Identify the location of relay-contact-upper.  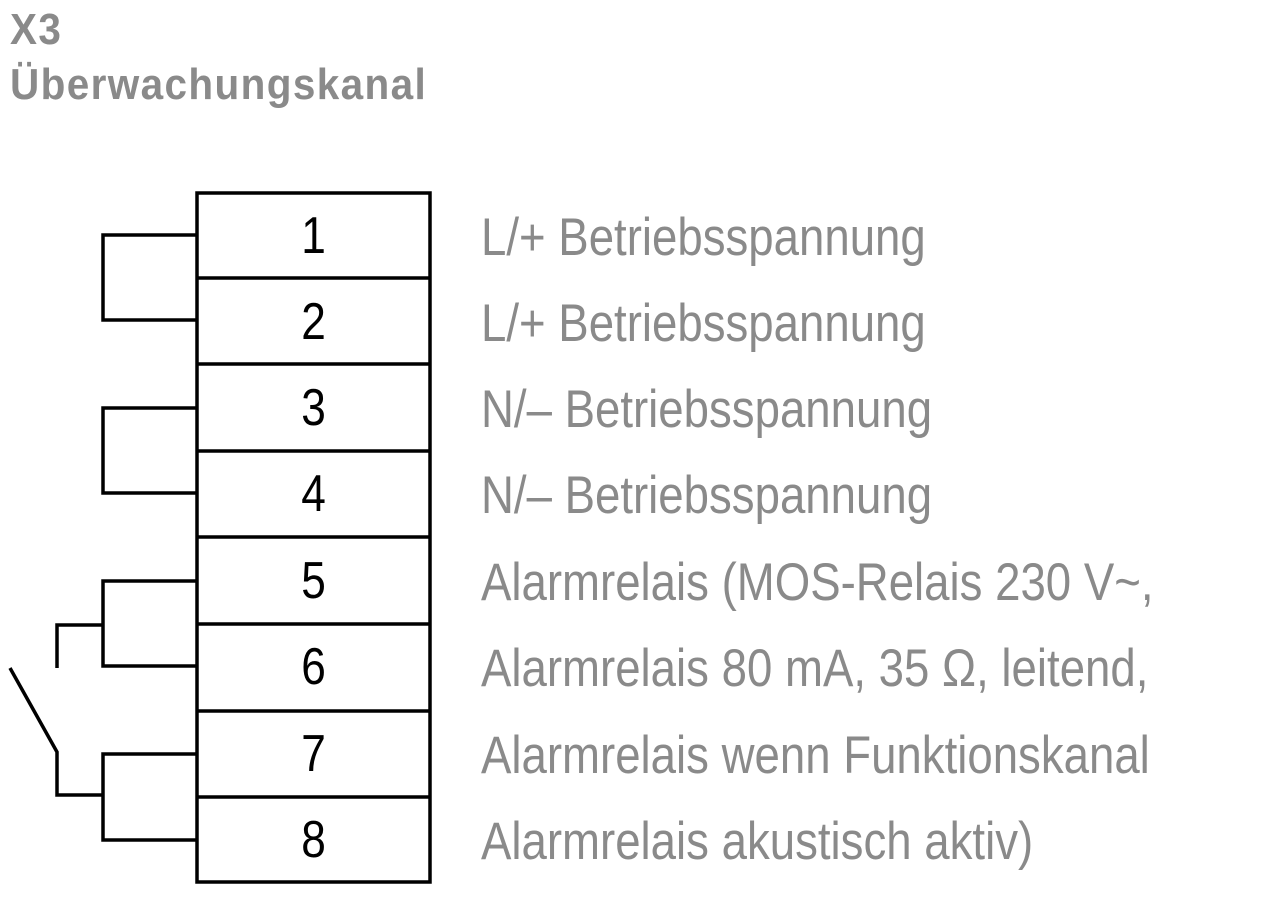
(79, 645).